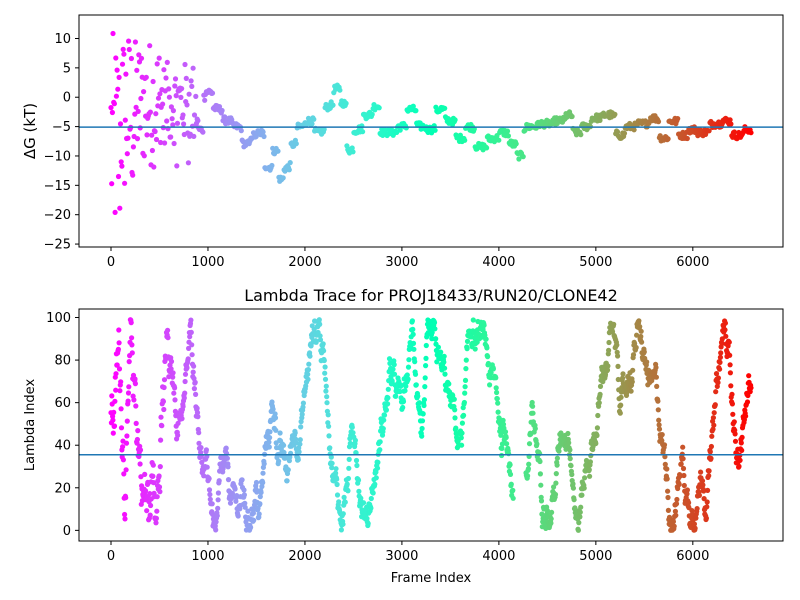 The image size is (800, 600). Describe the element at coordinates (431, 578) in the screenshot. I see `lambda-x-axis-label: Frame Index` at that location.